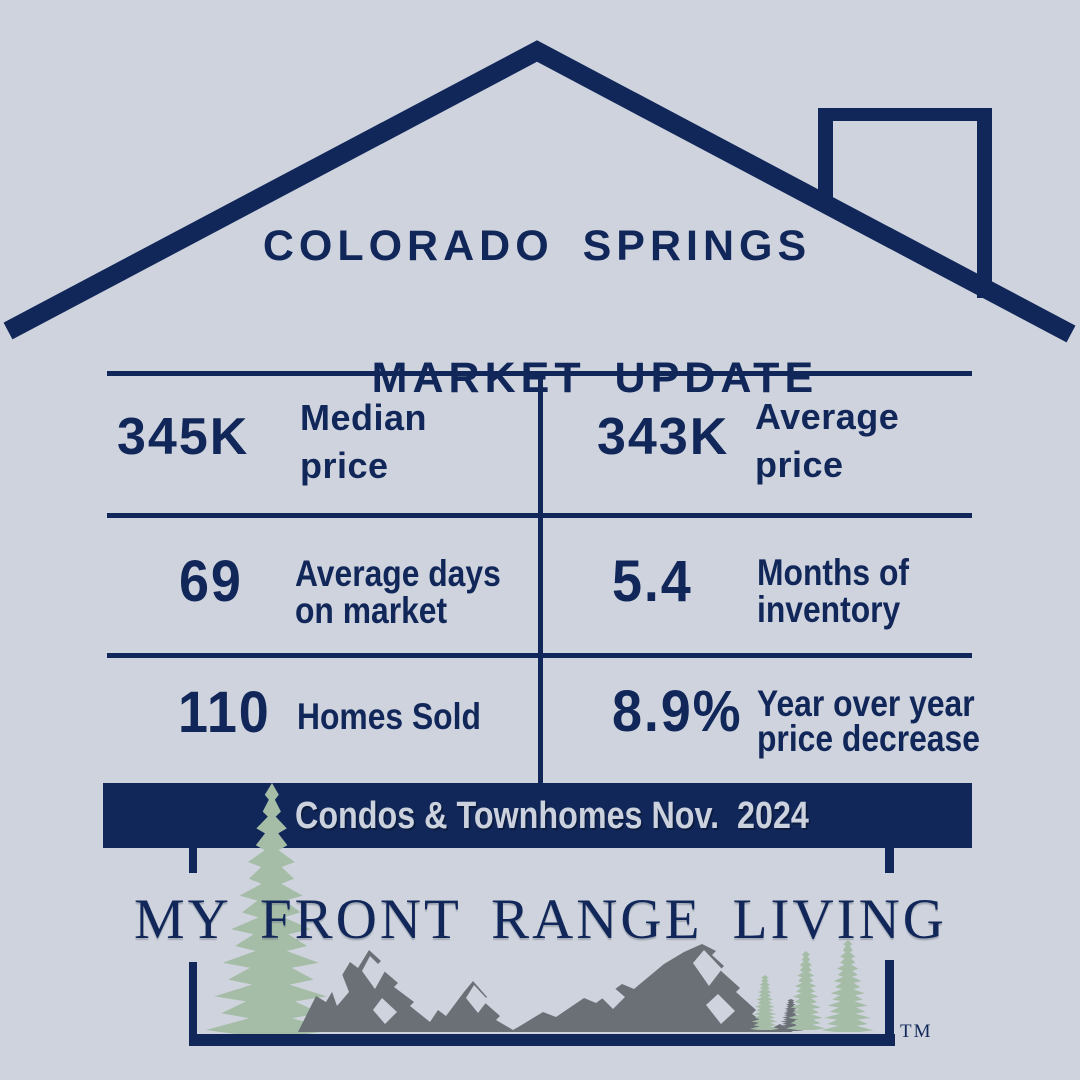 This screenshot has width=1080, height=1080. What do you see at coordinates (364, 441) in the screenshot?
I see `stat-label-median-price: Median price` at bounding box center [364, 441].